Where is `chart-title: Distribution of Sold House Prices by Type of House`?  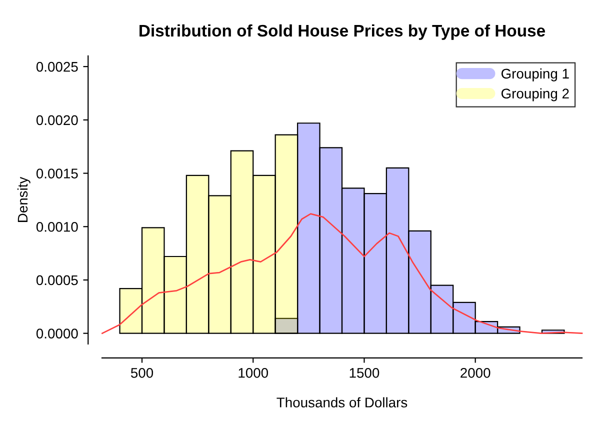 chart-title: Distribution of Sold House Prices by Type of House is located at coordinates (343, 32).